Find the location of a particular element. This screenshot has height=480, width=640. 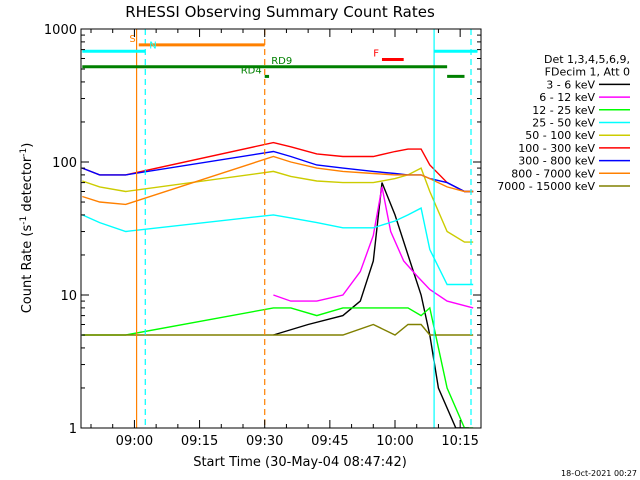

flag-label-5: RD9 is located at coordinates (281, 61).